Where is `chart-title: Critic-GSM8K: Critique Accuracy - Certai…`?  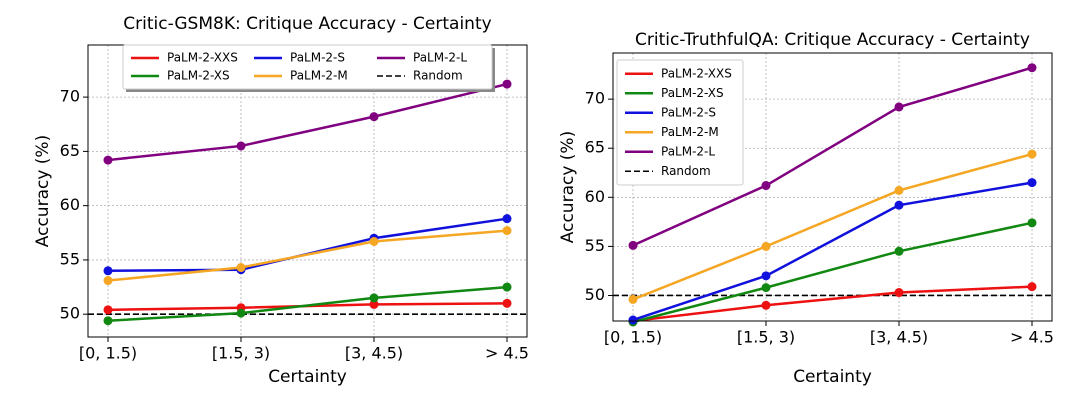 chart-title: Critic-GSM8K: Critique Accuracy - Certai… is located at coordinates (307, 24).